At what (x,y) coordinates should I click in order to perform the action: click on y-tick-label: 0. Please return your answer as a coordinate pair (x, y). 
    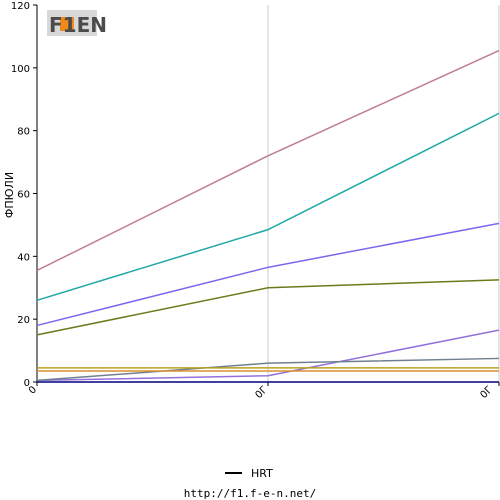
    Looking at the image, I should click on (27, 383).